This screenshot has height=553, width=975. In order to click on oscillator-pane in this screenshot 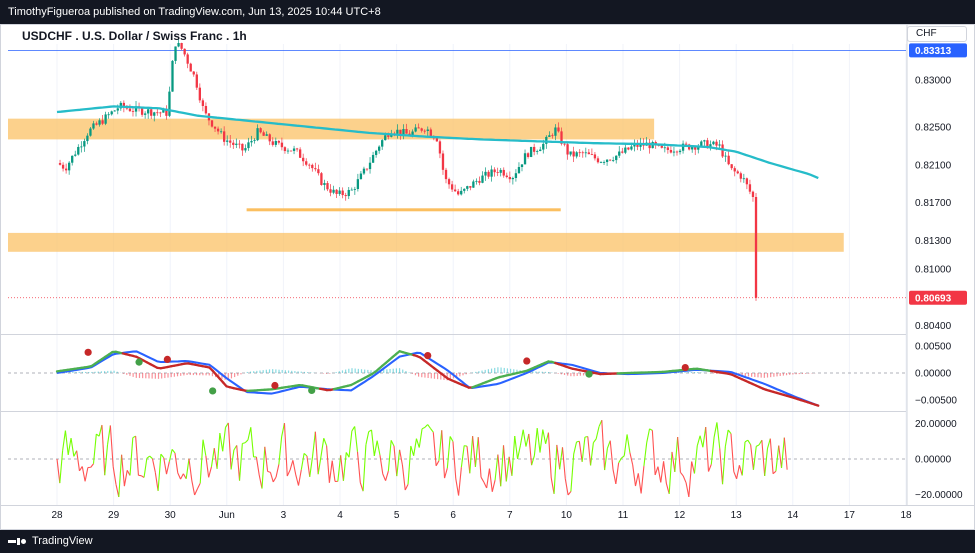, I will do `click(457, 377)`.